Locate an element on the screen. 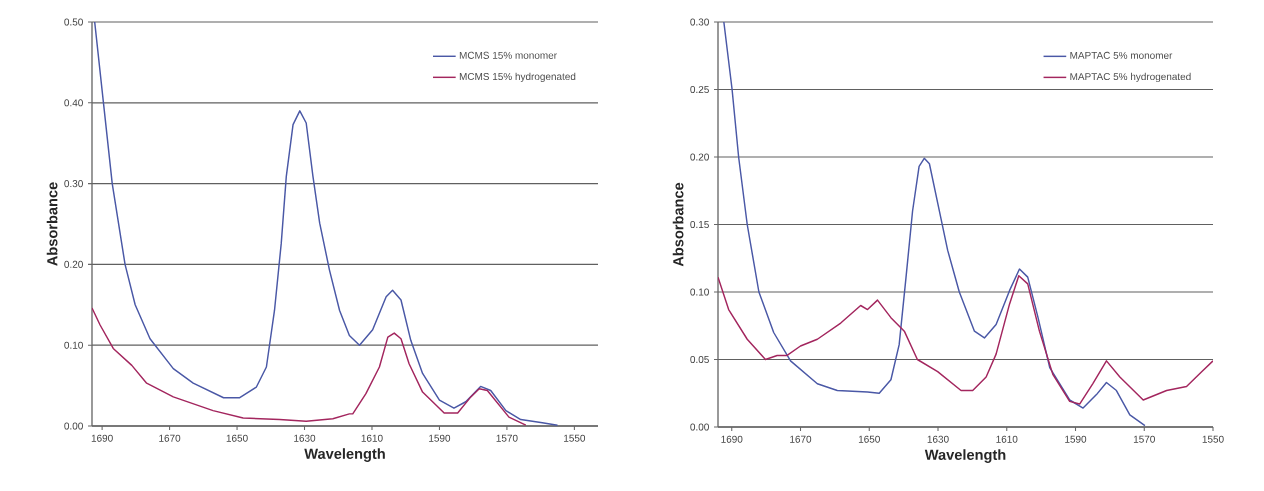 The height and width of the screenshot is (491, 1264). legend-label: MCMS 15% hydrogenated is located at coordinates (517, 77).